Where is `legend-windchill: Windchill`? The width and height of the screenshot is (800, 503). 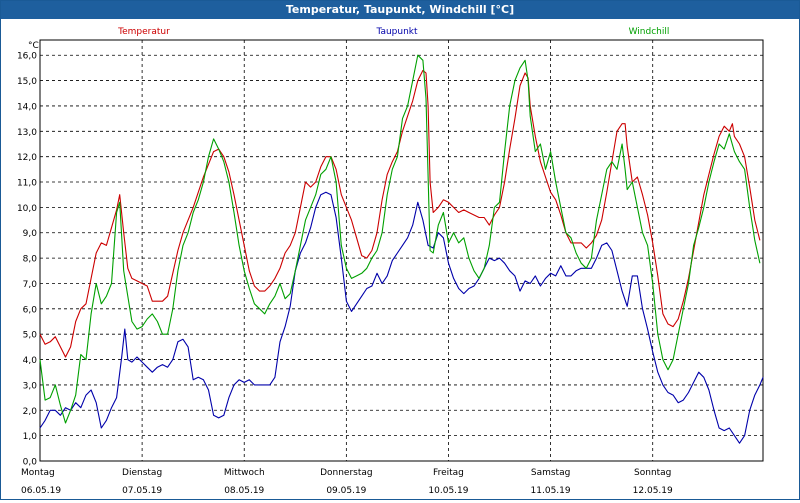 legend-windchill: Windchill is located at coordinates (649, 32).